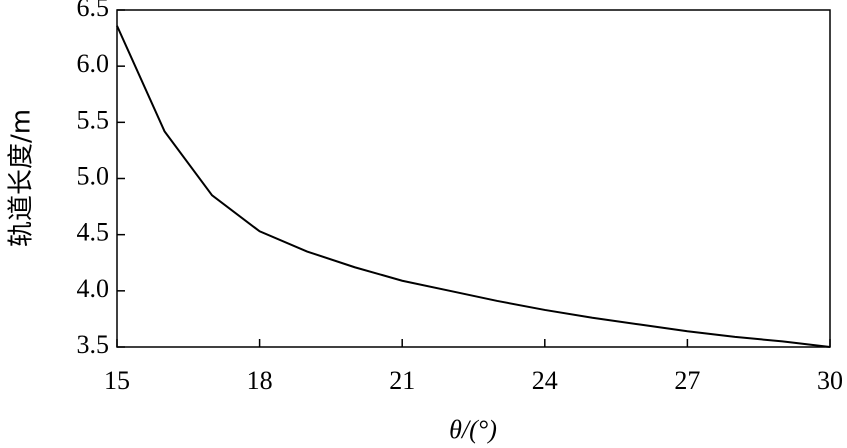 The width and height of the screenshot is (847, 448). I want to click on x-tick-label: 24, so click(545, 380).